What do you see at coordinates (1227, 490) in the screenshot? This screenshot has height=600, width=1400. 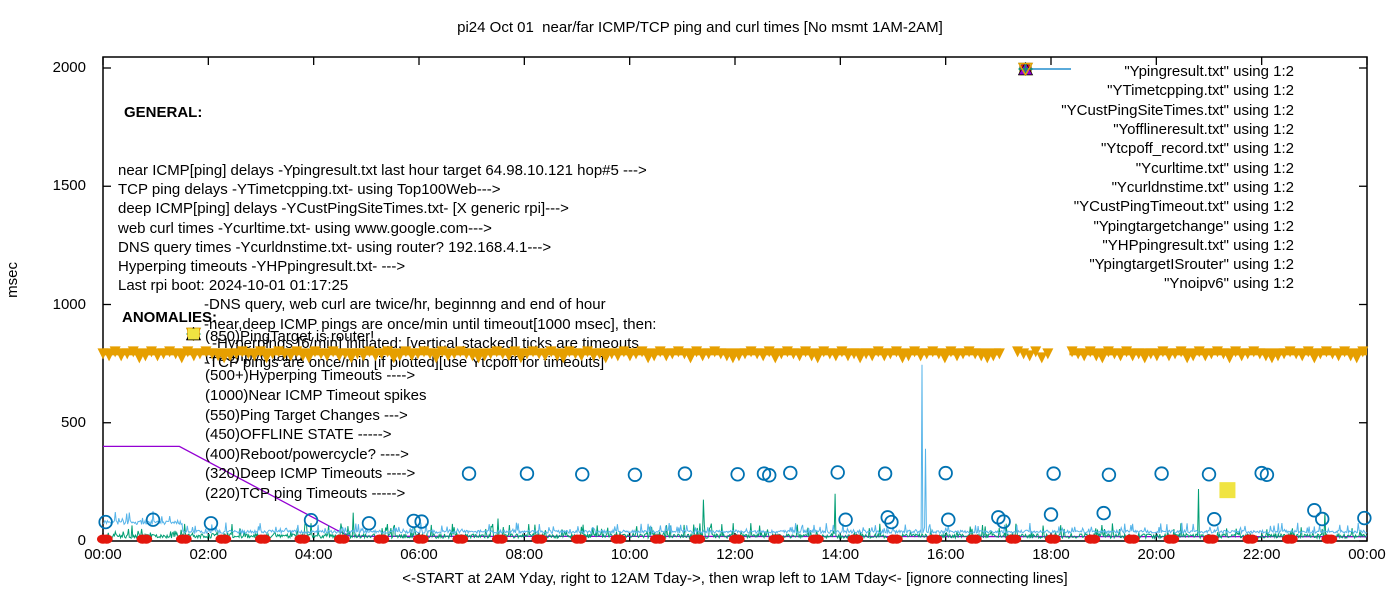 I see `point-Ytcpoff_record.txt` at bounding box center [1227, 490].